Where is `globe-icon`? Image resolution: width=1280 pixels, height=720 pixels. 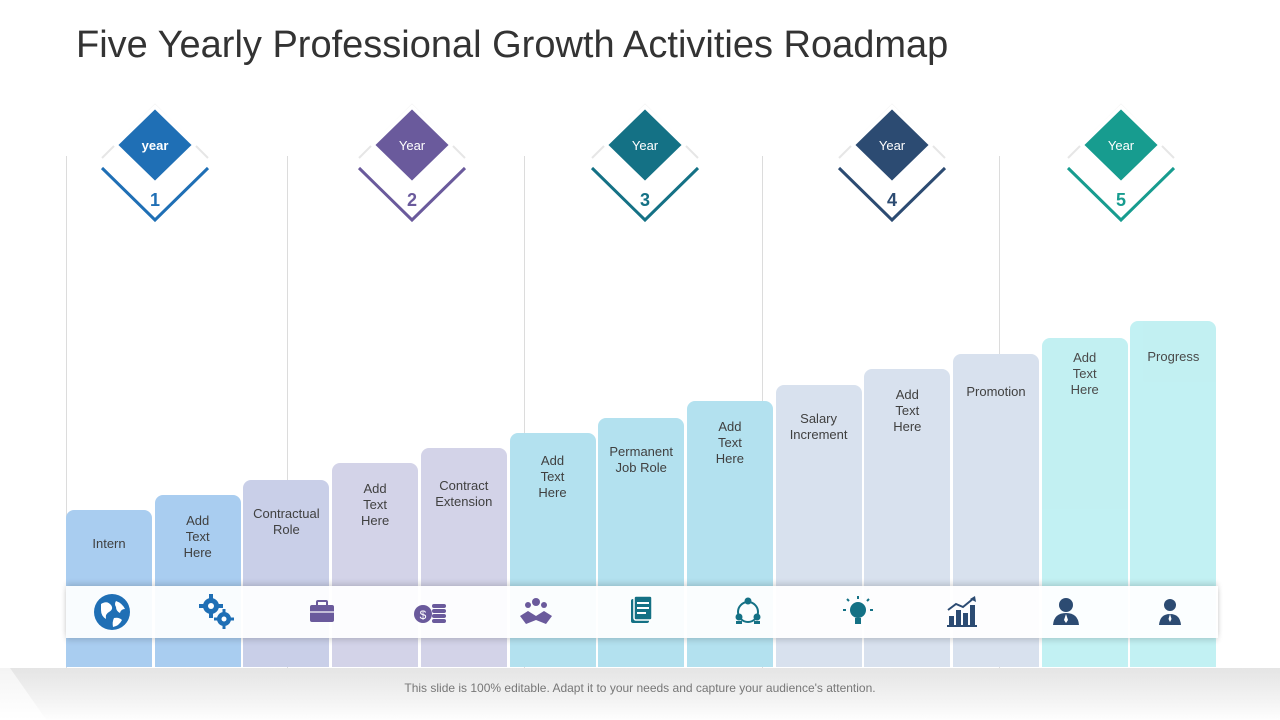 globe-icon is located at coordinates (112, 612).